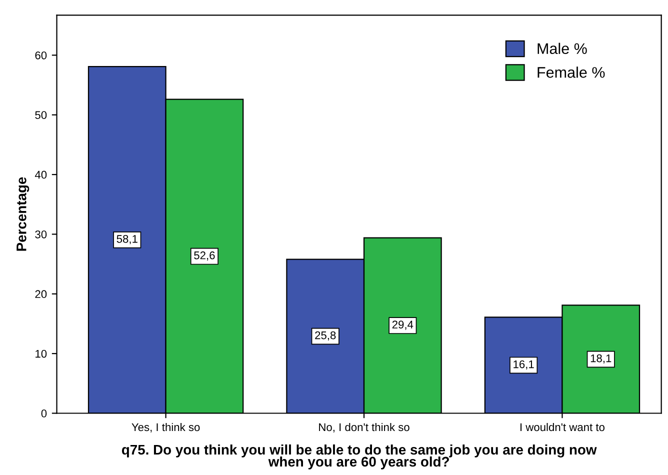 This screenshot has width=668, height=475. What do you see at coordinates (41, 354) in the screenshot?
I see `y-tick-label: 10` at bounding box center [41, 354].